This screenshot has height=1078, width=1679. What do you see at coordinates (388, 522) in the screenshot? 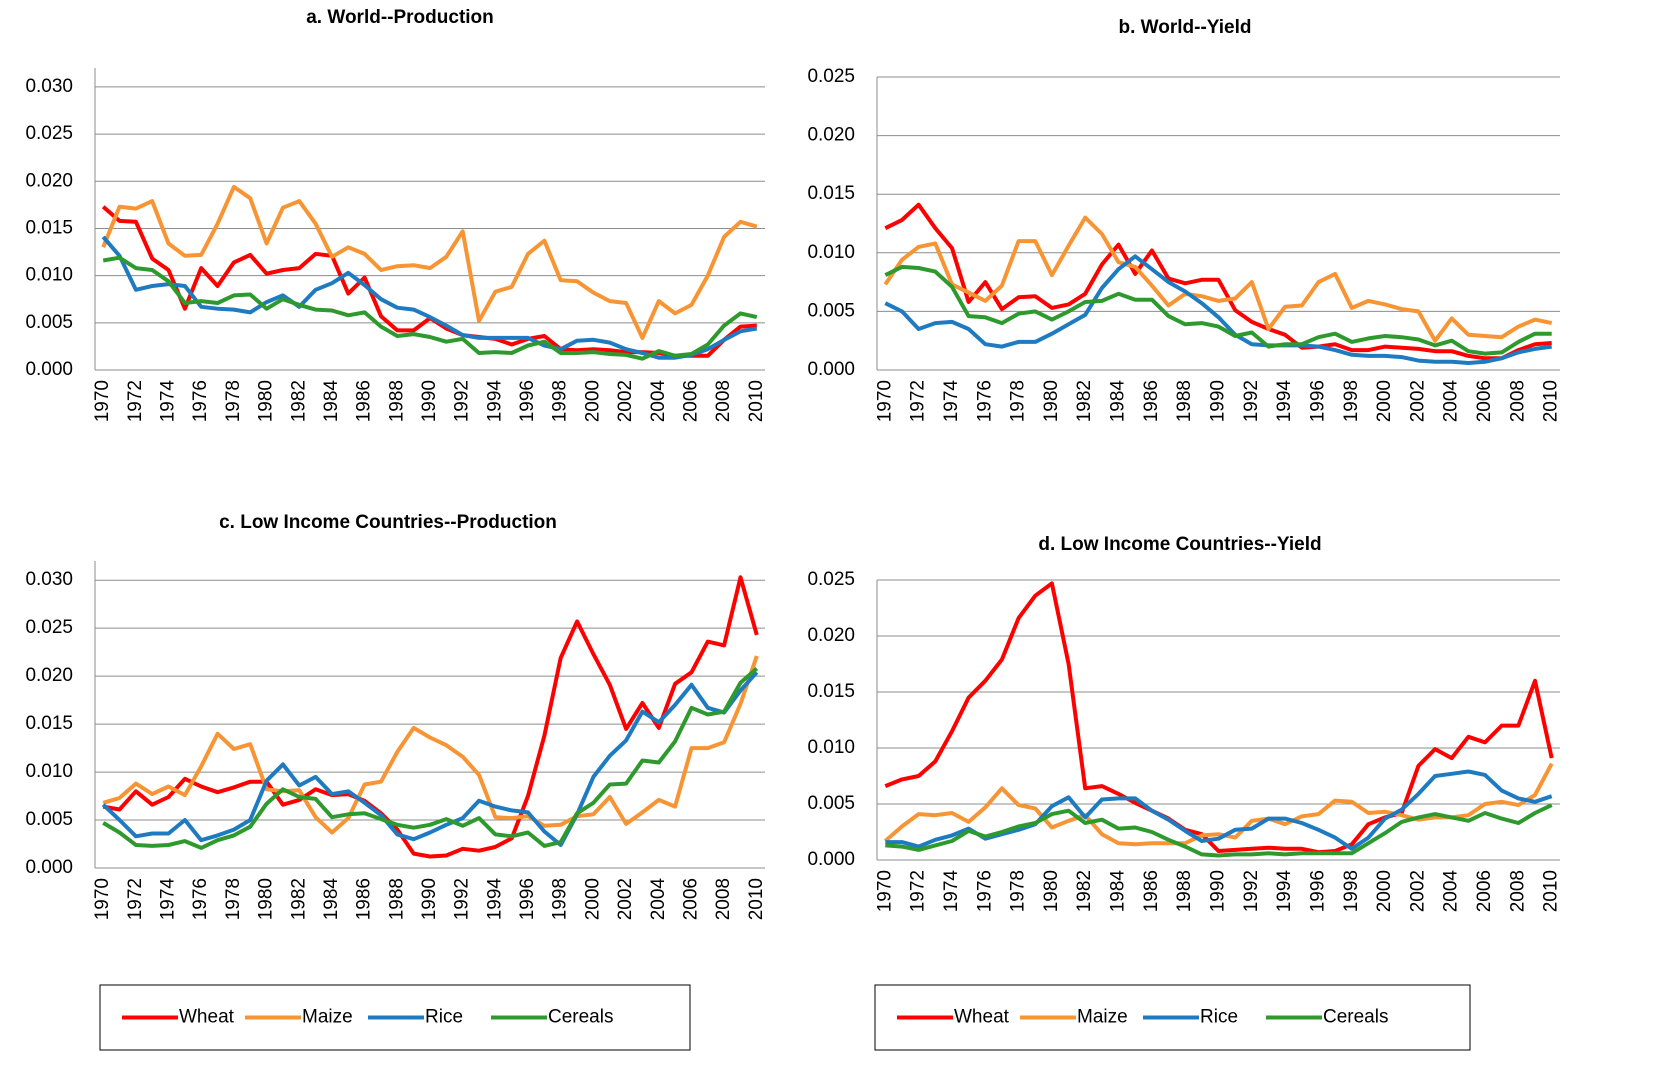
I see `chart-title: c. Low Income Countries--Production` at bounding box center [388, 522].